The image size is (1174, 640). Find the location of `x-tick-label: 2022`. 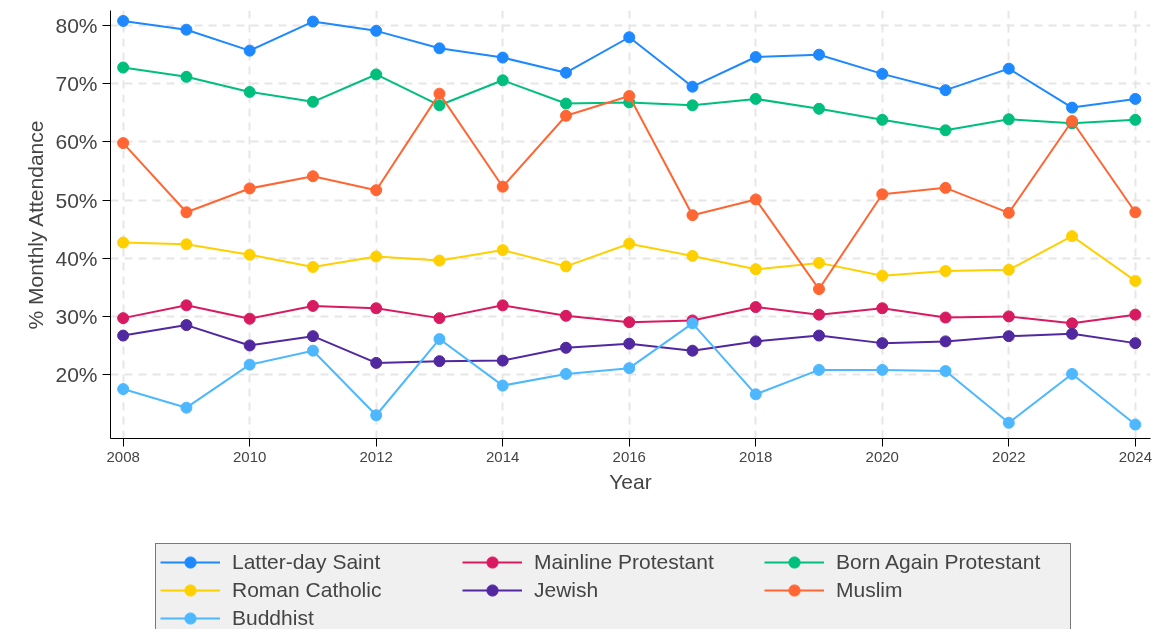

x-tick-label: 2022 is located at coordinates (1009, 456).